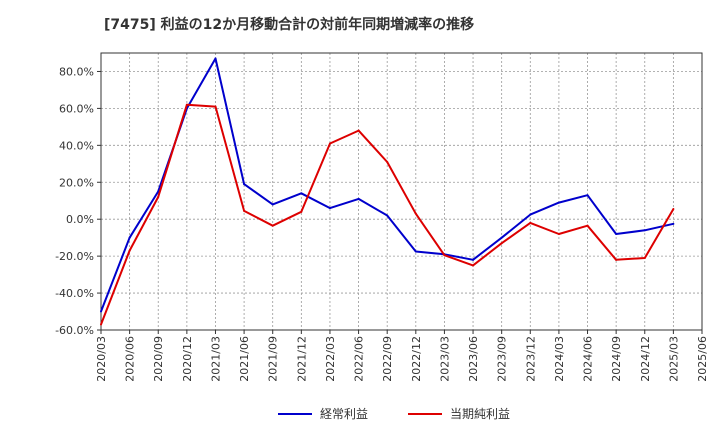 The width and height of the screenshot is (720, 440). I want to click on x-tick-label: 2022/03, so click(330, 359).